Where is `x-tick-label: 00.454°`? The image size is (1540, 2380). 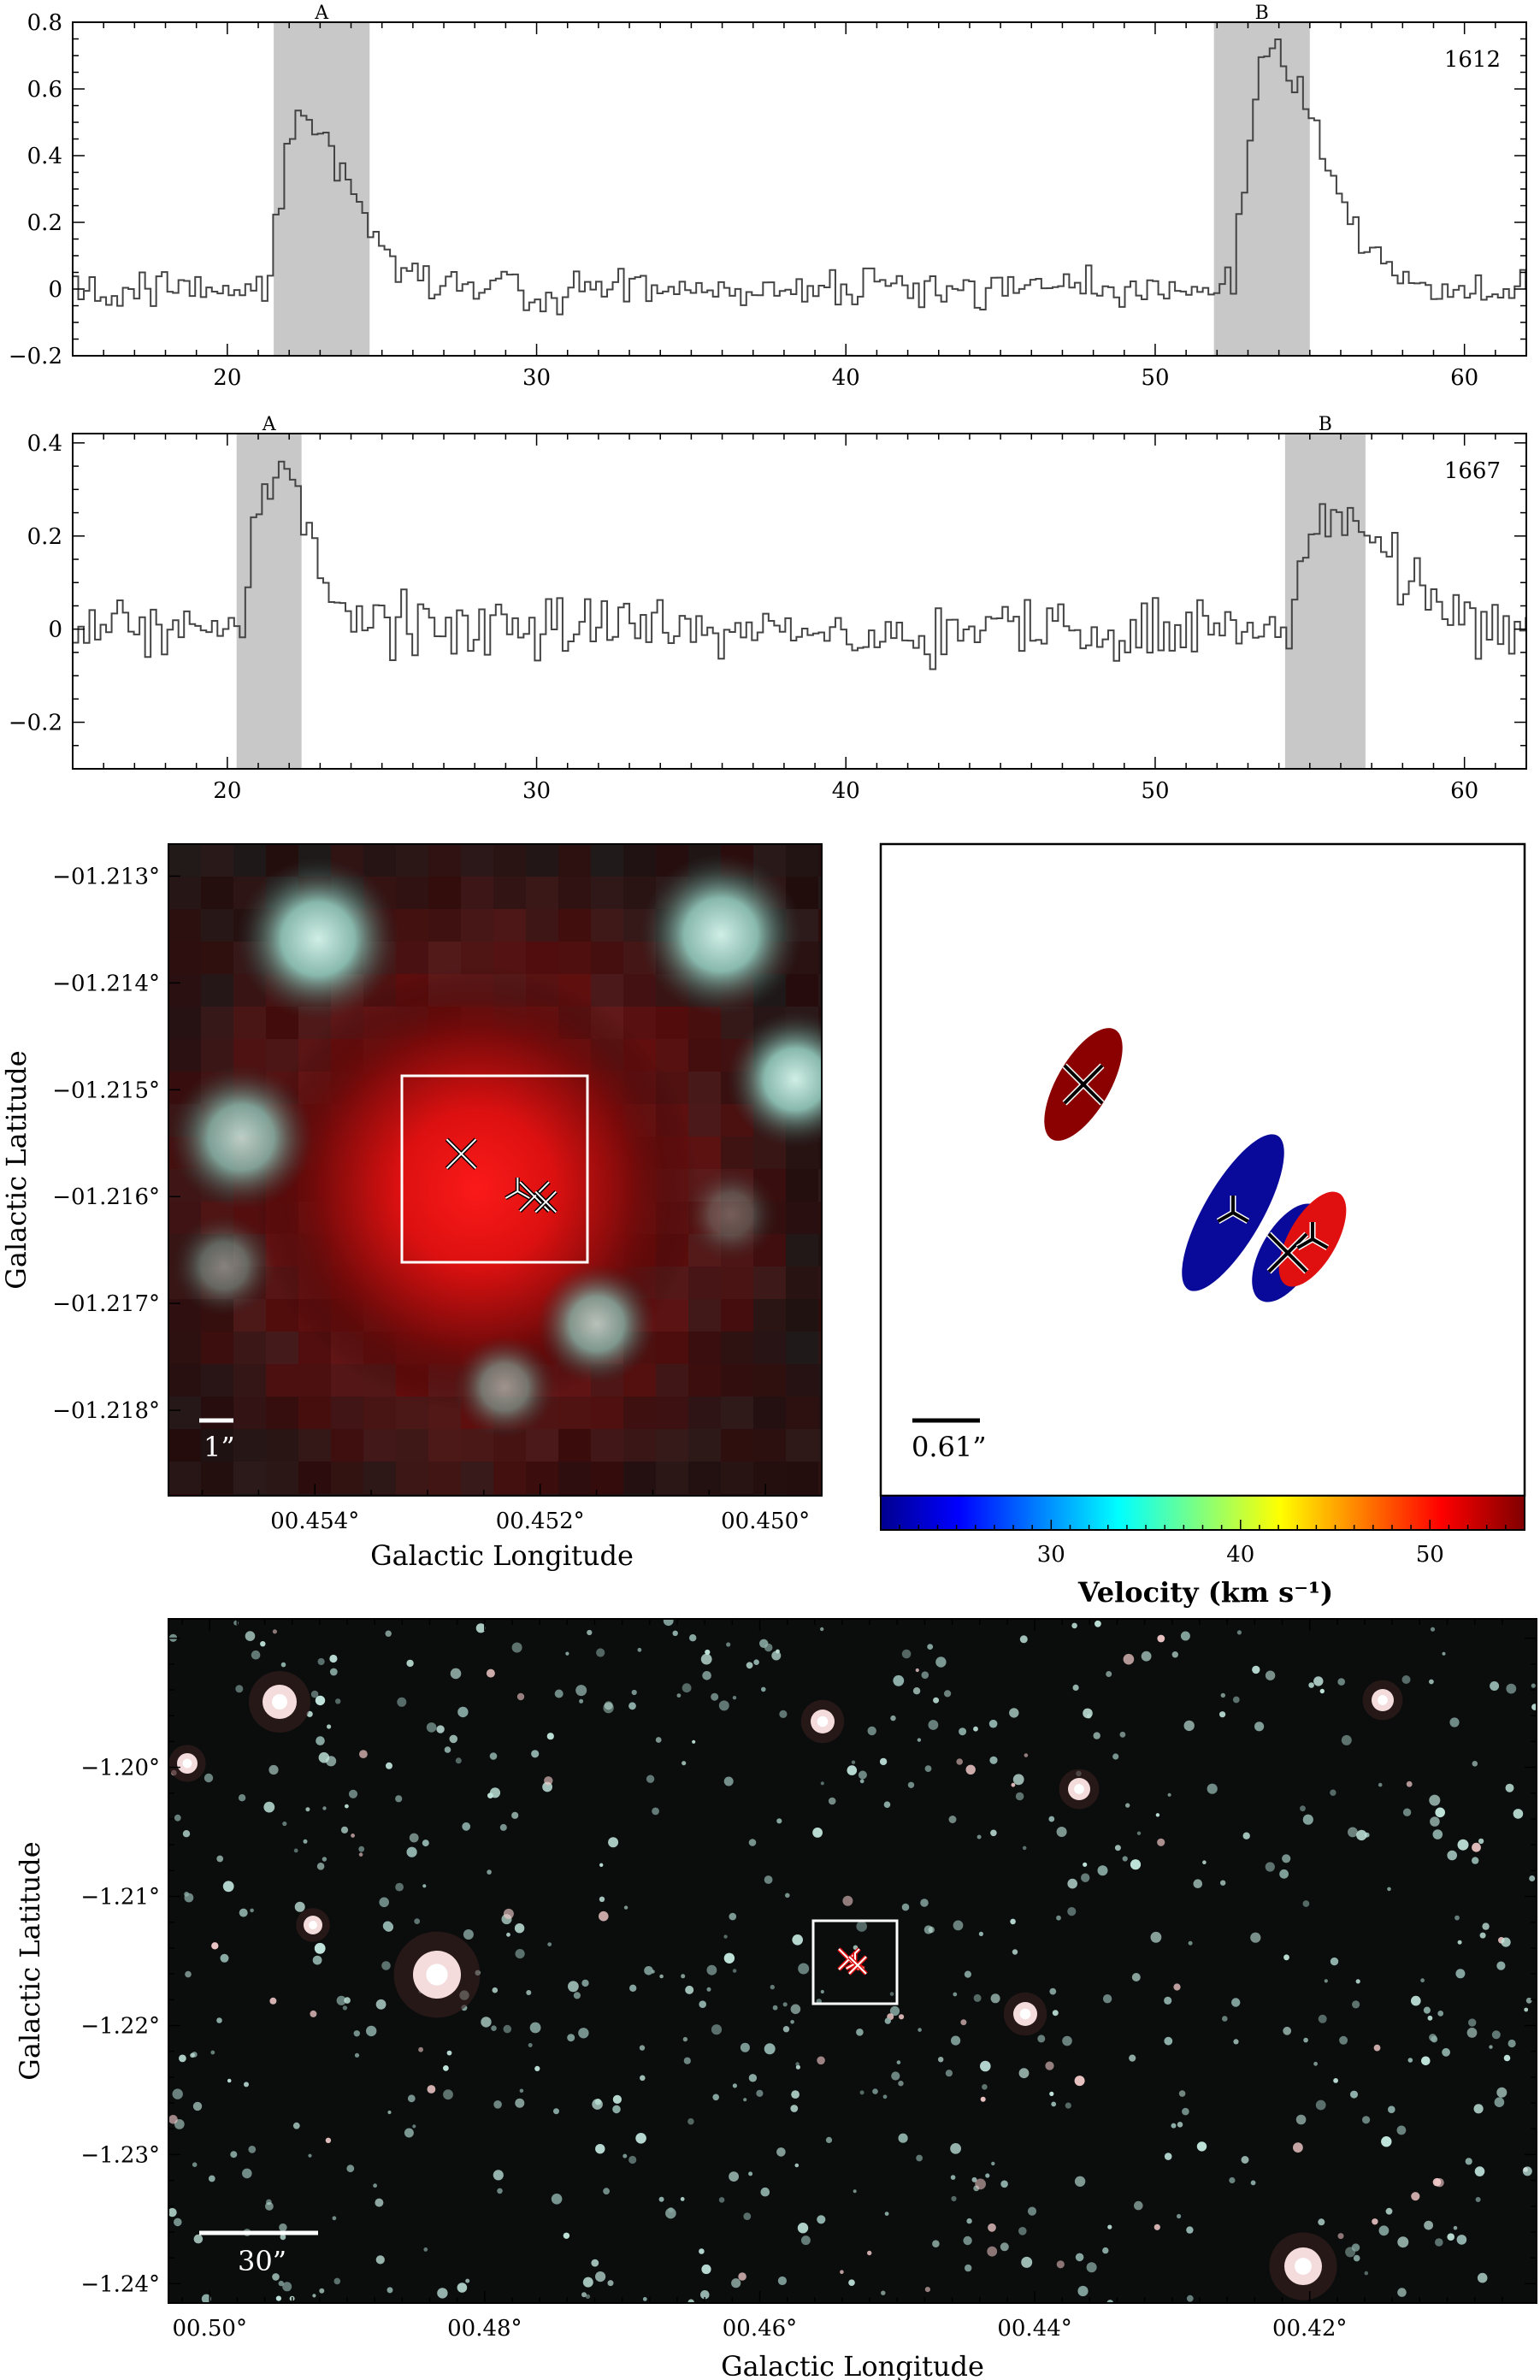
x-tick-label: 00.454° is located at coordinates (315, 1522).